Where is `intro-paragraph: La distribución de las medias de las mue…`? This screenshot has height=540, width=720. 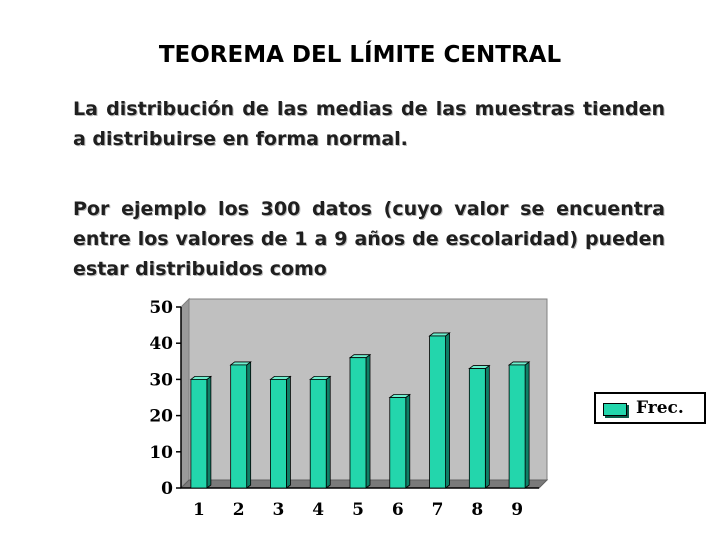 intro-paragraph: La distribución de las medias de las mue… is located at coordinates (369, 124).